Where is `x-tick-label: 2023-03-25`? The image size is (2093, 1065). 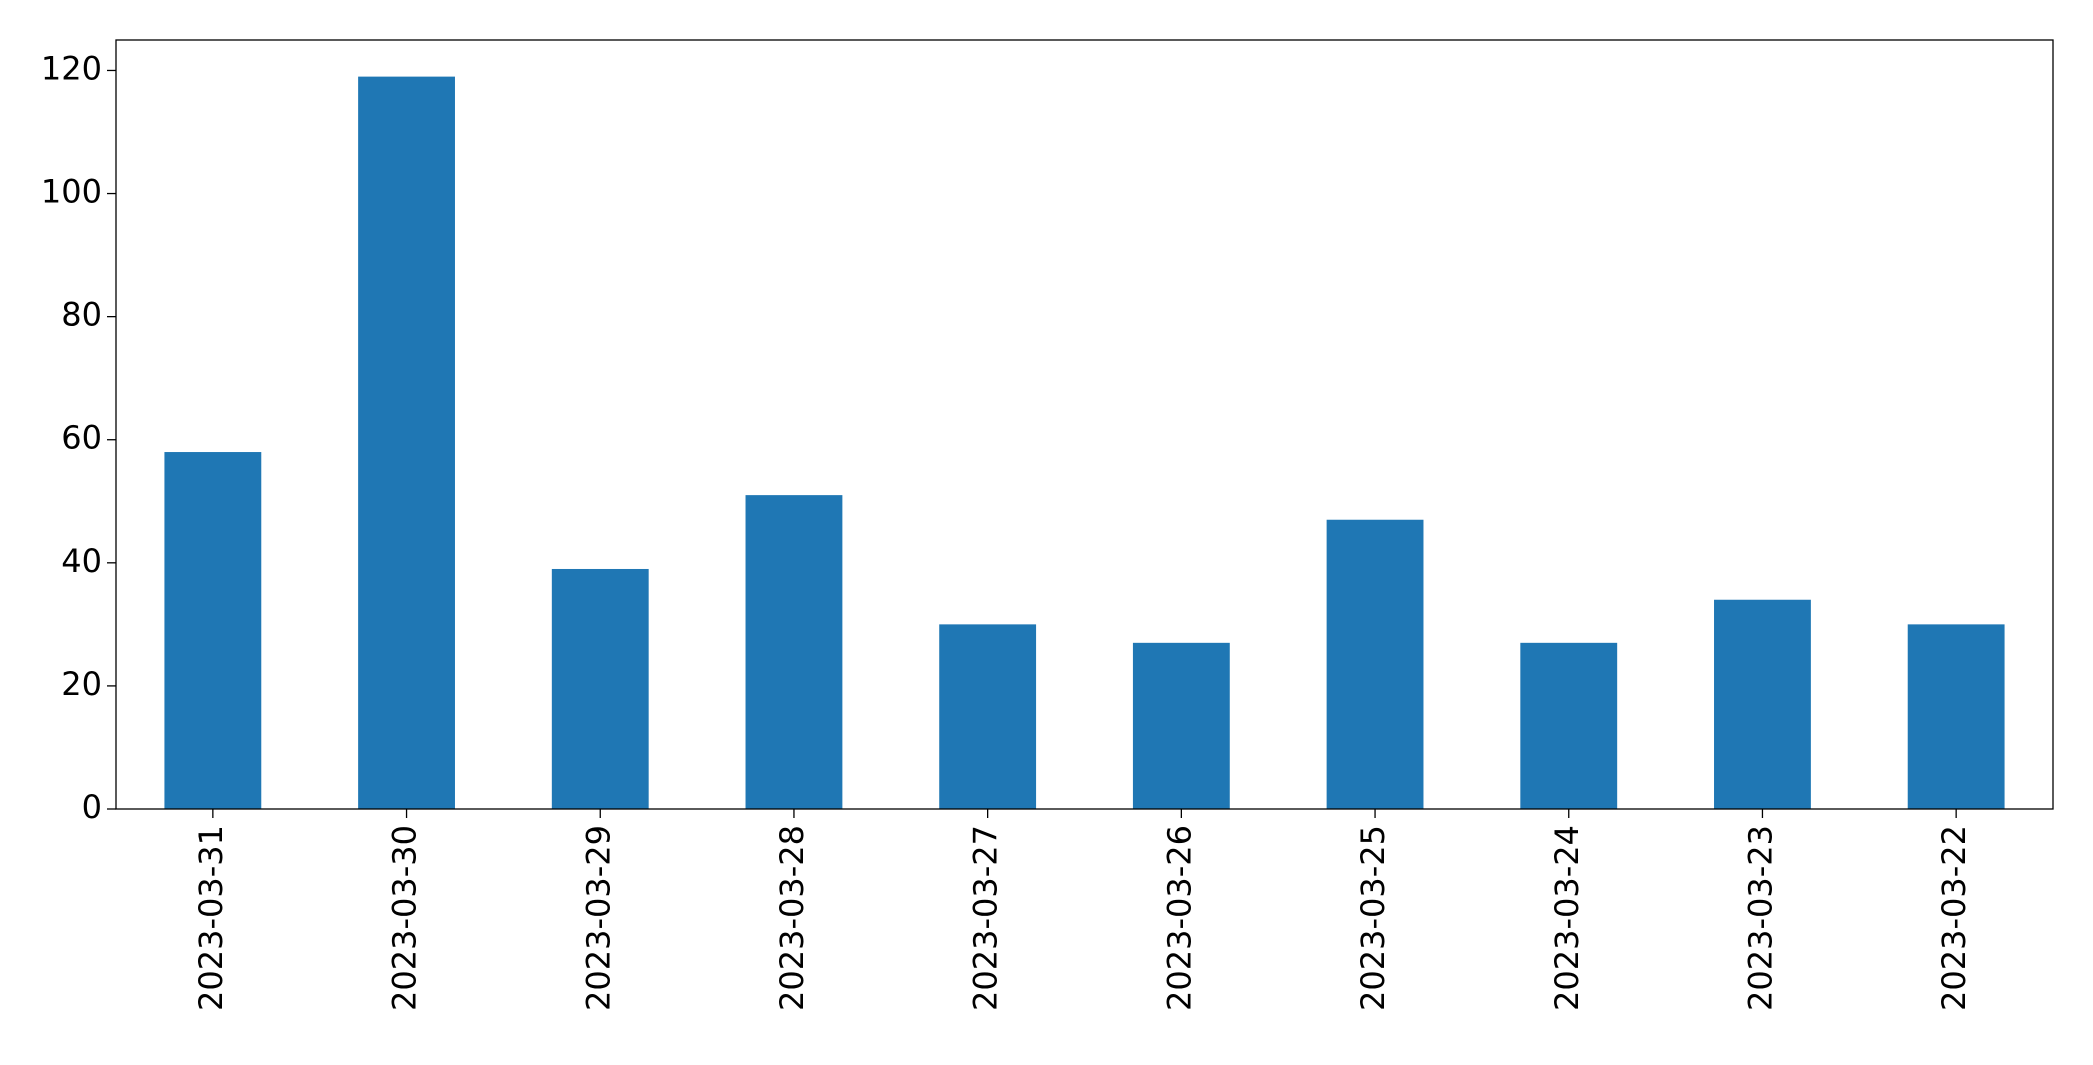
x-tick-label: 2023-03-25 is located at coordinates (1373, 918).